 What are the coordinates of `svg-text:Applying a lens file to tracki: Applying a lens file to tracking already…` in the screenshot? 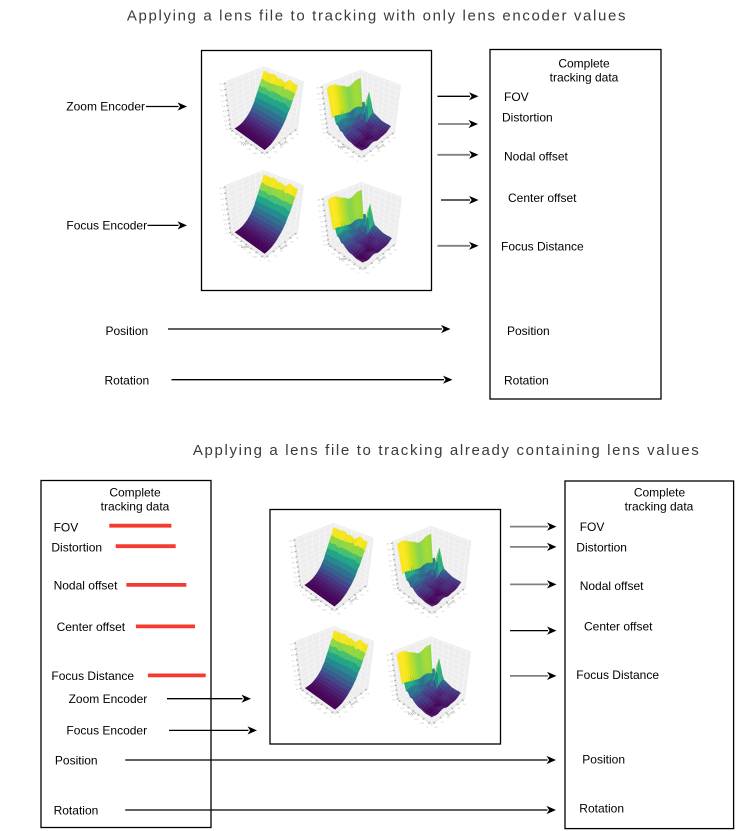 It's located at (447, 450).